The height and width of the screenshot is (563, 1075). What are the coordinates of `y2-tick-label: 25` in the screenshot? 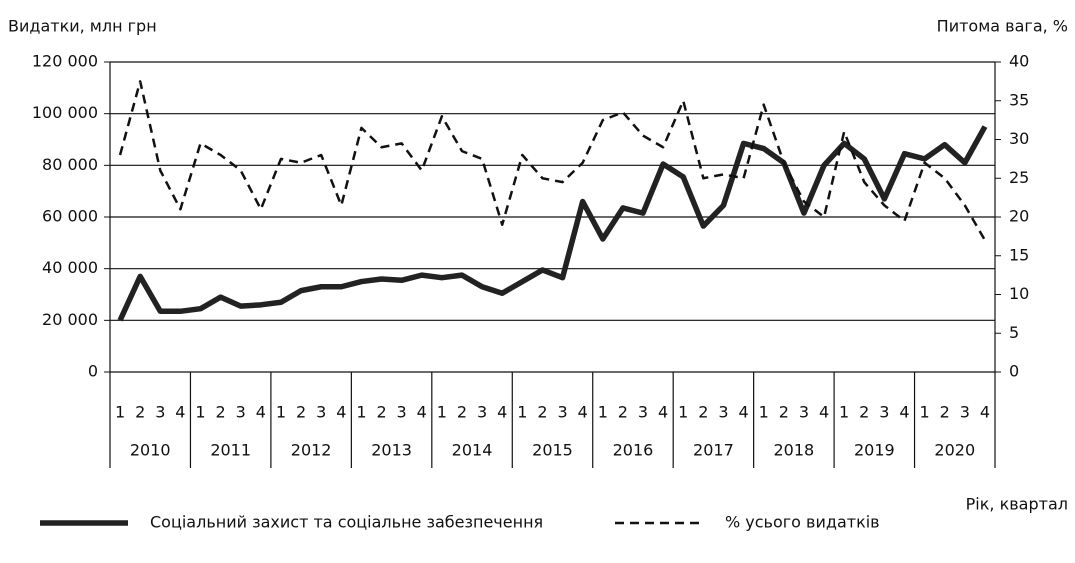 It's located at (1019, 177).